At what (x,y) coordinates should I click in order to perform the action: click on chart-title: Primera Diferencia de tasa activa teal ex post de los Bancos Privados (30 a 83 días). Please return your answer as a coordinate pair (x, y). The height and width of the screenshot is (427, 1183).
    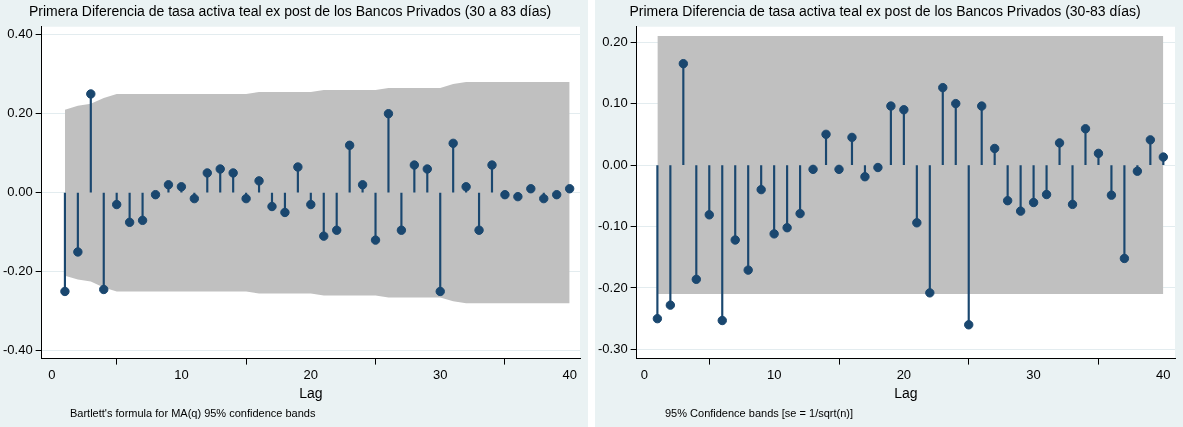
    Looking at the image, I should click on (290, 11).